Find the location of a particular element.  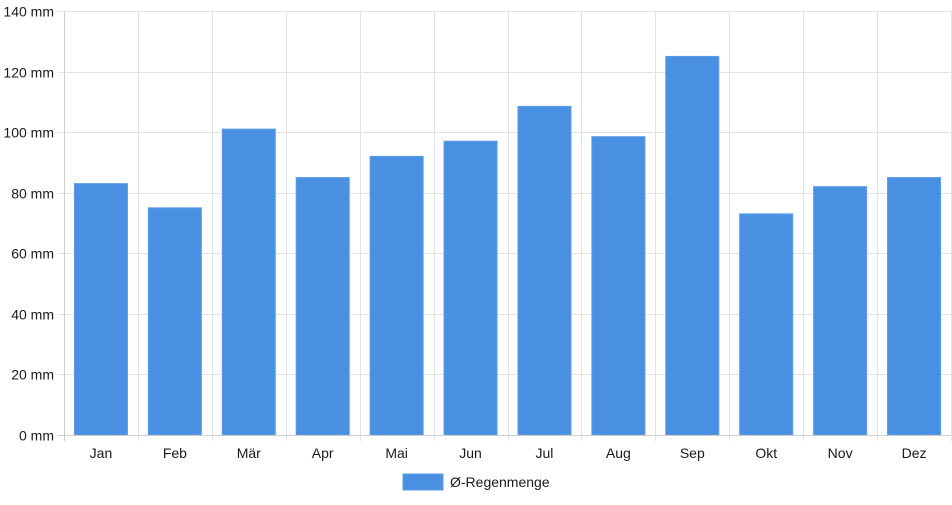

x-tick-label: Mai is located at coordinates (396, 453).